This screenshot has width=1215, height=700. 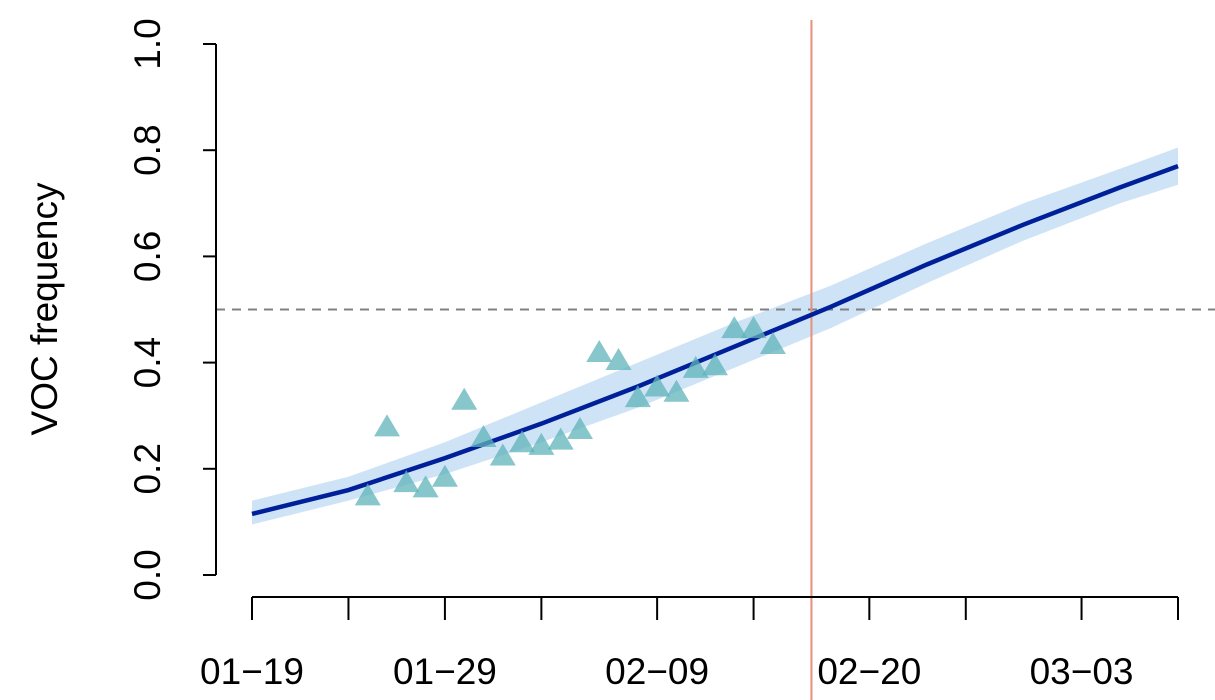 I want to click on points-layer, so click(x=570, y=411).